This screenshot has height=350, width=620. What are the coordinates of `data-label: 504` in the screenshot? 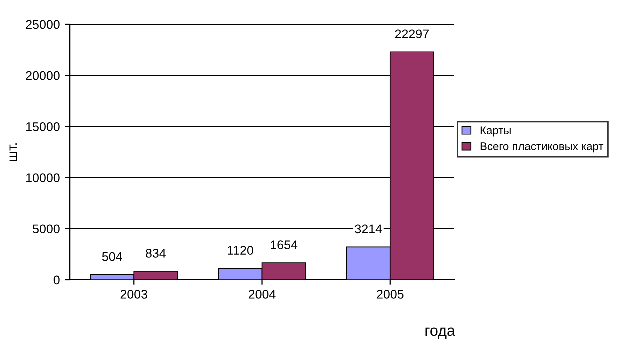 It's located at (112, 257).